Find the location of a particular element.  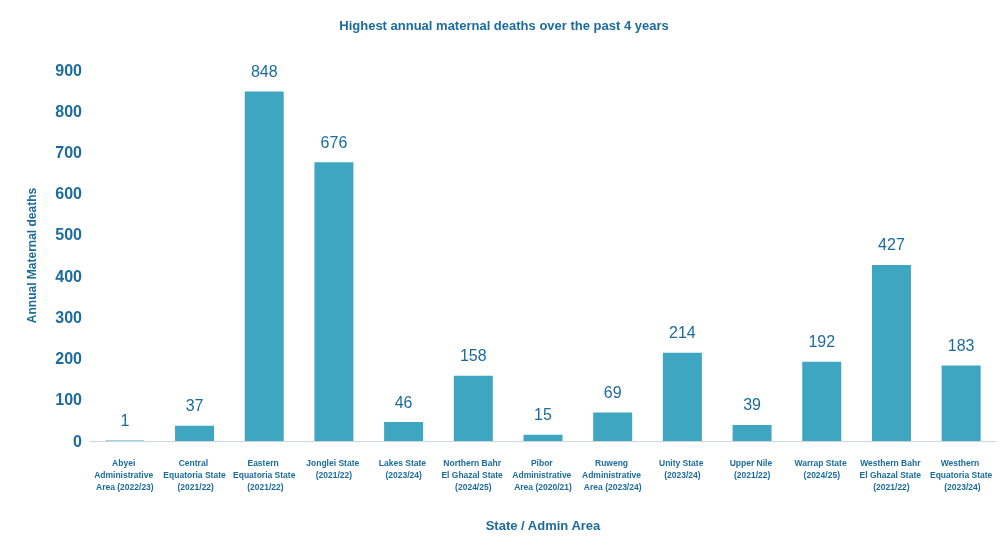

y-tick-label: 500 is located at coordinates (69, 235).